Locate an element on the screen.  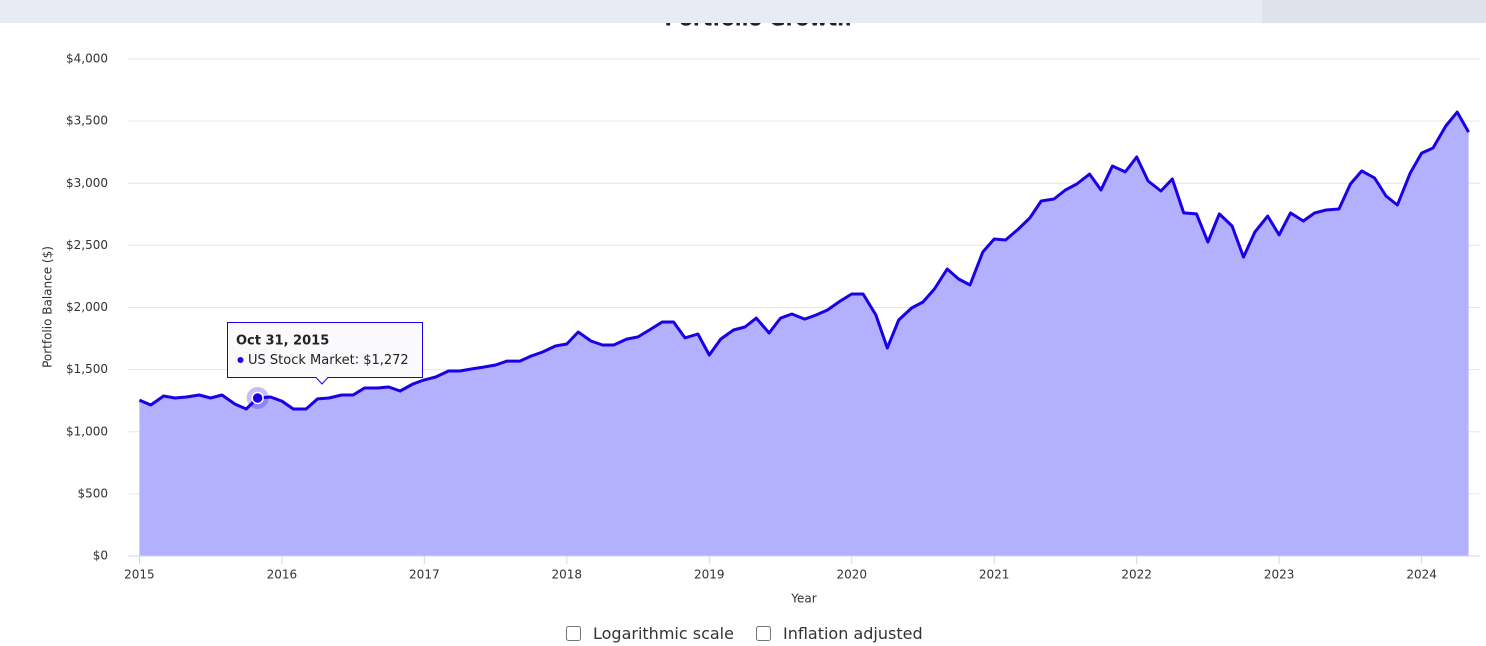
options: Logarithmic scale Inflation adjusted is located at coordinates (755, 633).